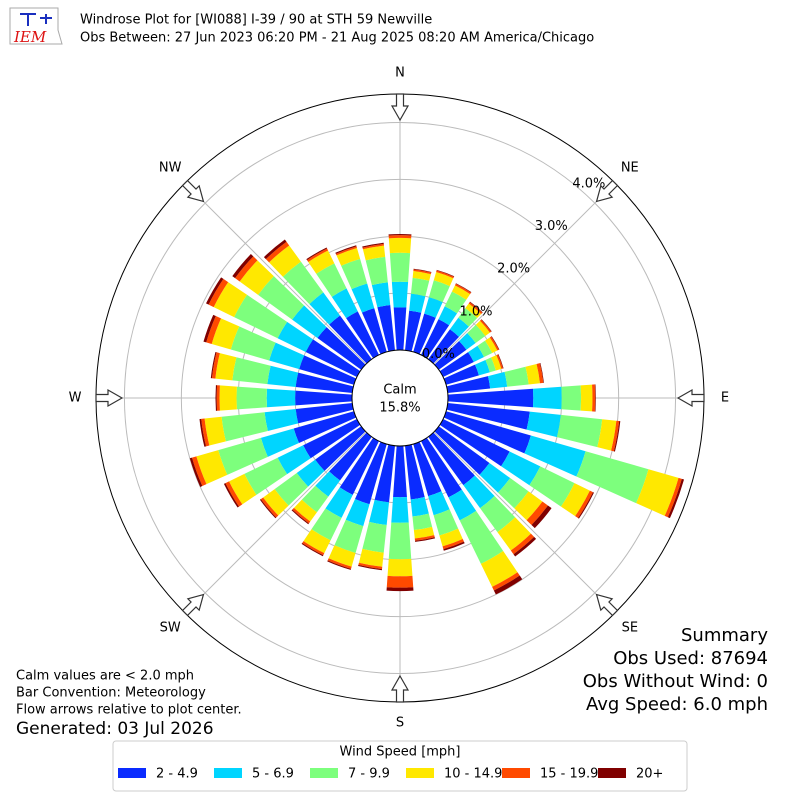 The image size is (800, 800). What do you see at coordinates (400, 766) in the screenshot?
I see `legend-box` at bounding box center [400, 766].